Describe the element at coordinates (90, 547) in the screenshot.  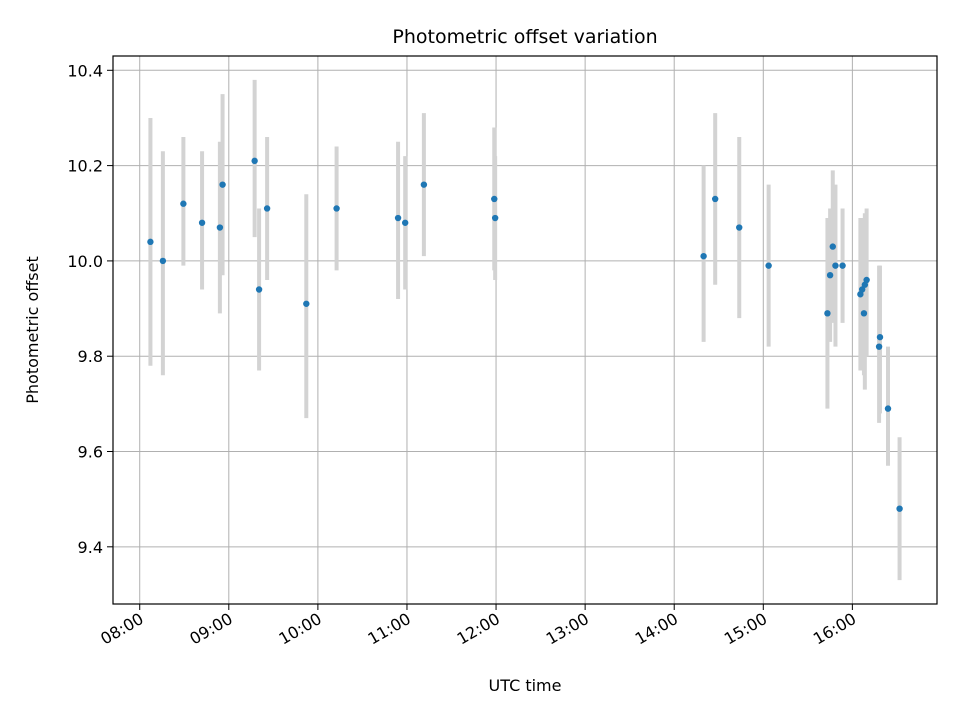
I see `y-tick-label: 9.4` at that location.